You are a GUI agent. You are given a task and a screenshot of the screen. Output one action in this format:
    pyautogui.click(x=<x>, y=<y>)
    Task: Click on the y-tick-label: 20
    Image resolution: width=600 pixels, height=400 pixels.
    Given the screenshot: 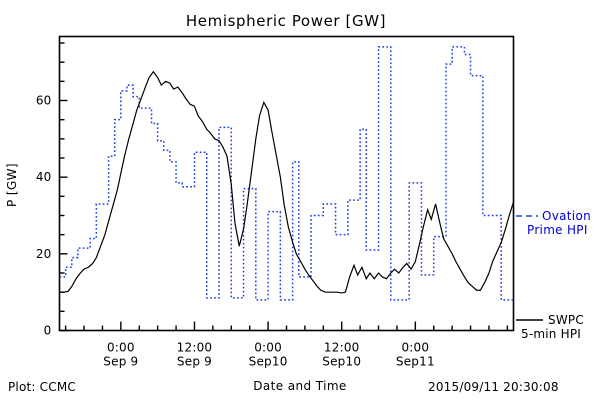 What is the action you would take?
    pyautogui.click(x=44, y=254)
    